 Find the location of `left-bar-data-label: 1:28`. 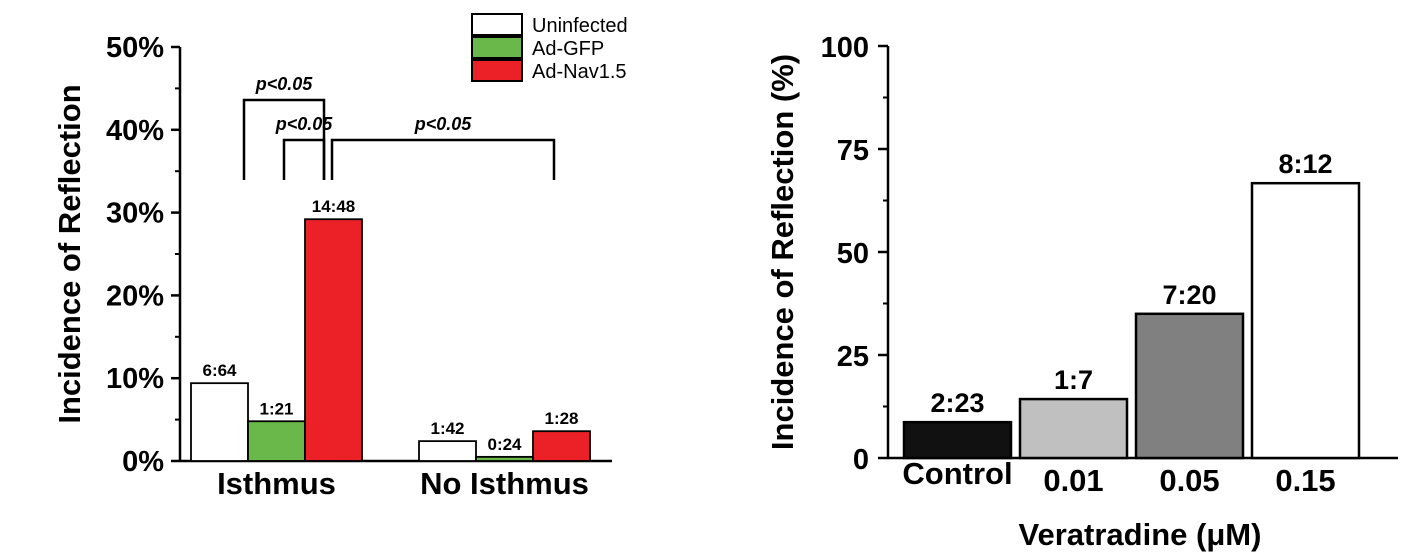

left-bar-data-label: 1:28 is located at coordinates (561, 418).